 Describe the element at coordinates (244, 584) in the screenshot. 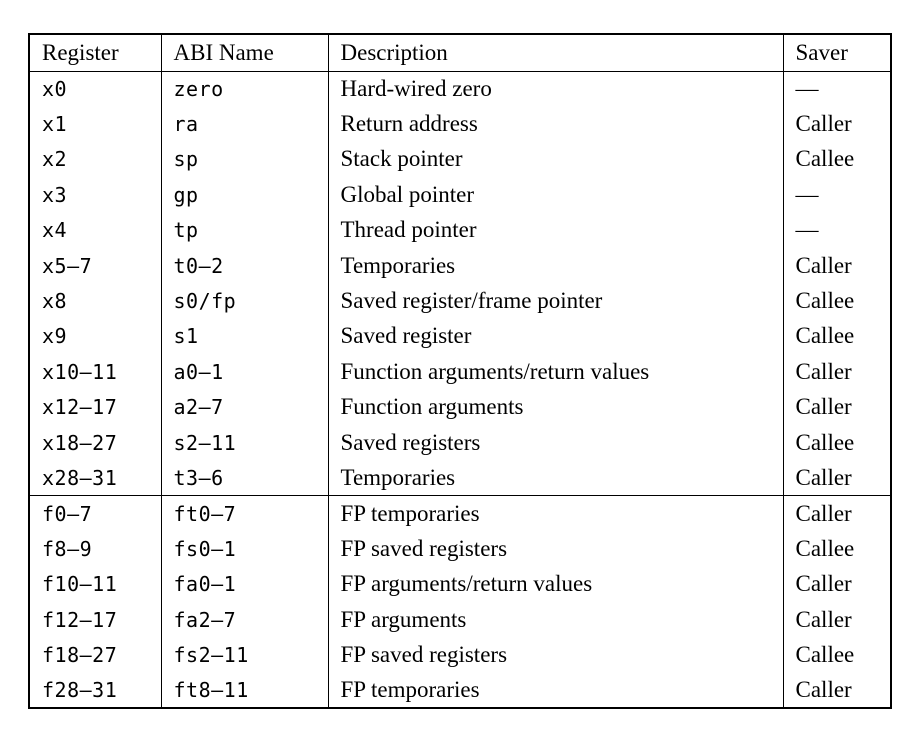

I see `abi-name-cell: fa0–1` at that location.